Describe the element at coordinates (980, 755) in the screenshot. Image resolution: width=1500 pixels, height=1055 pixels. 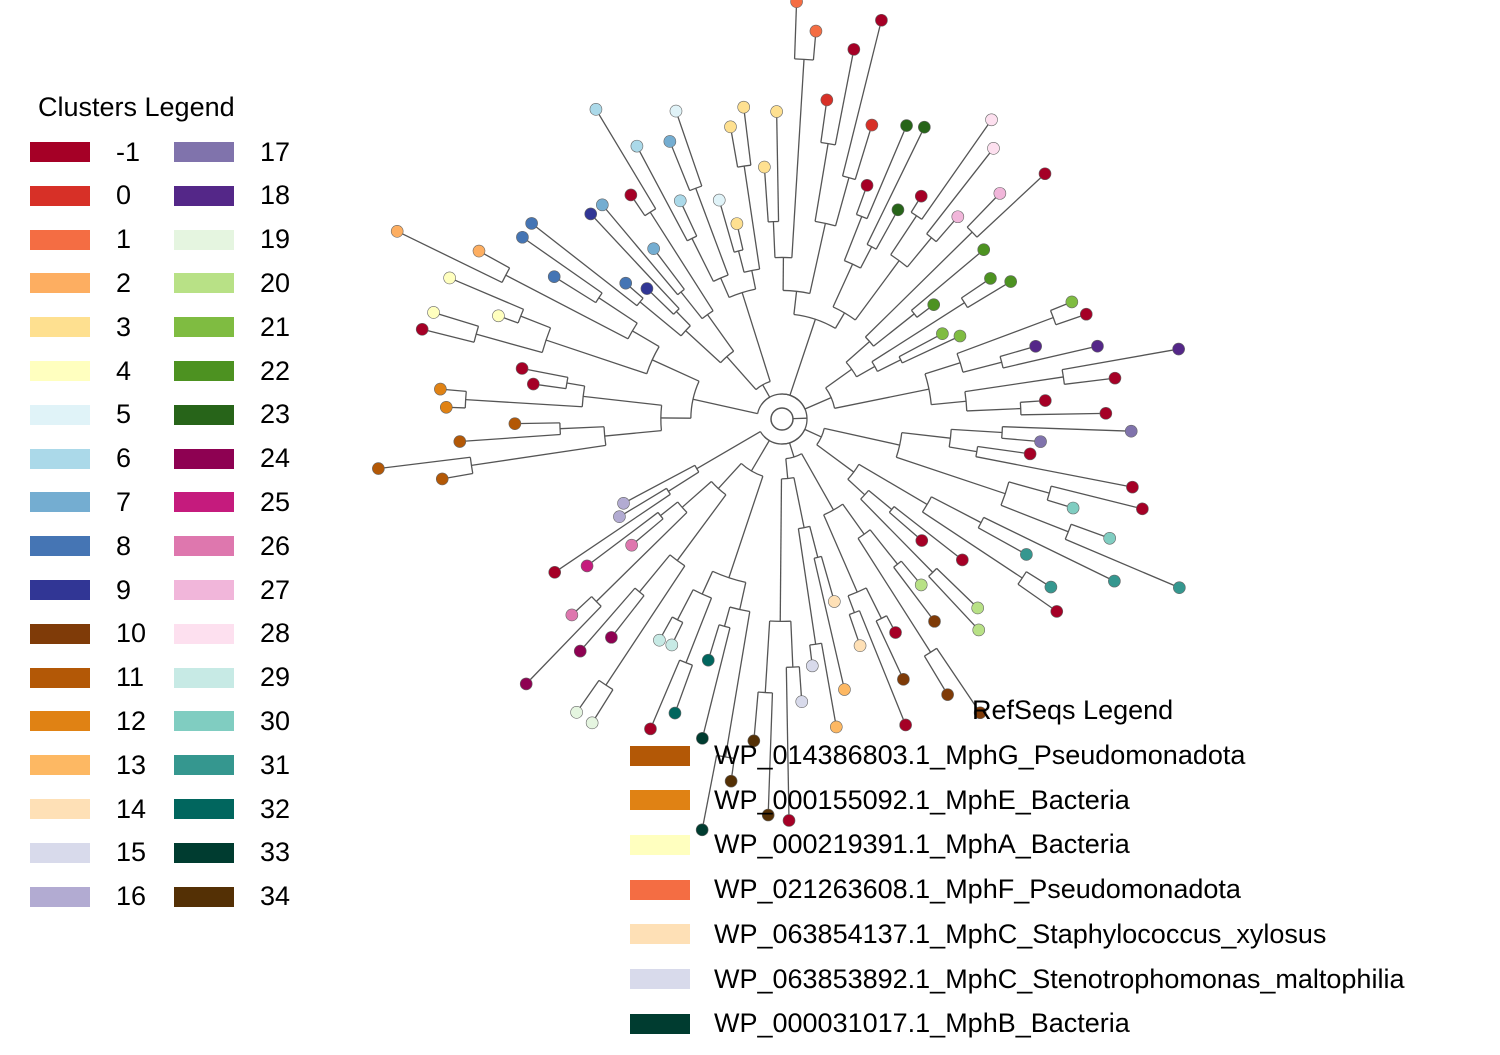
I see `refseq-label: WP_014386803.1_MphG_Pseudomonadota` at that location.